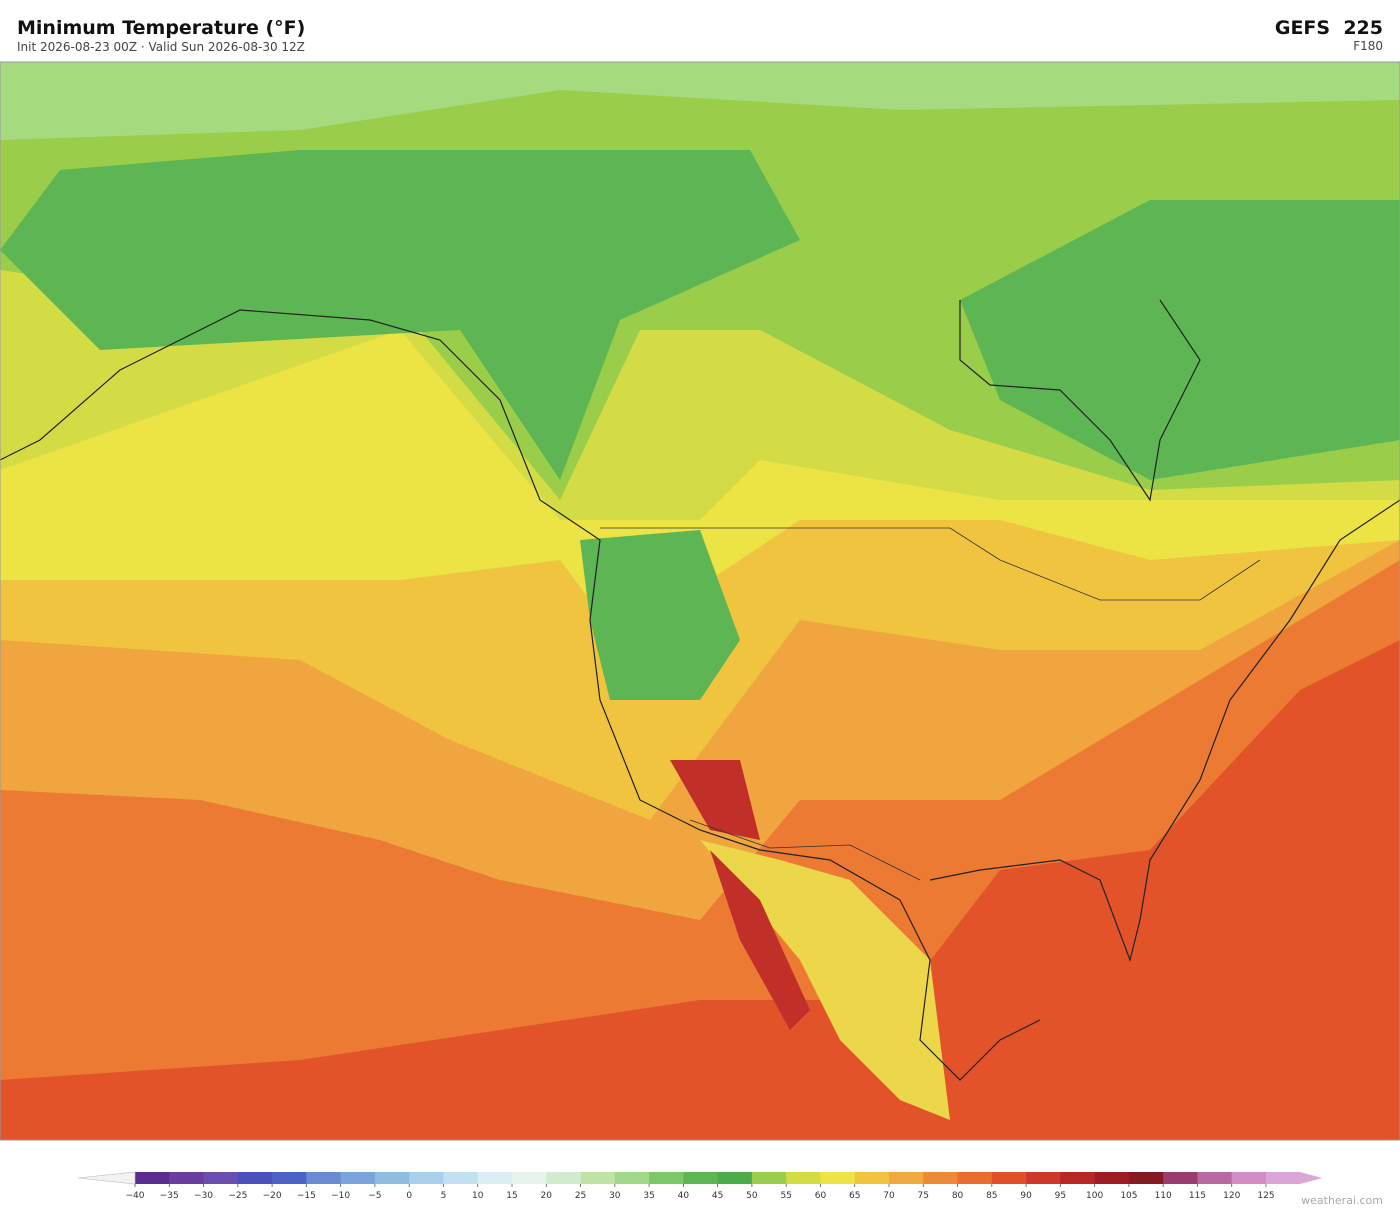  Describe the element at coordinates (854, 1196) in the screenshot. I see `colorbar-tick-label: 65` at that location.